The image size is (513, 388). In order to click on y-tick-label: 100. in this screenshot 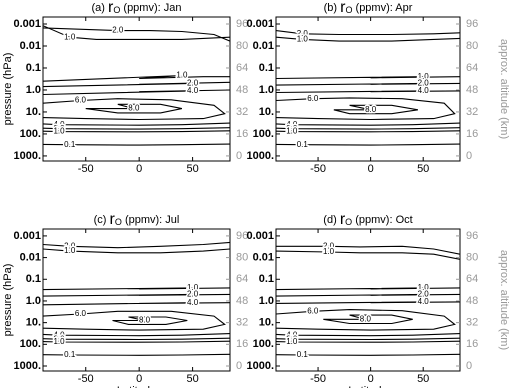, I will do `click(263, 344)`.